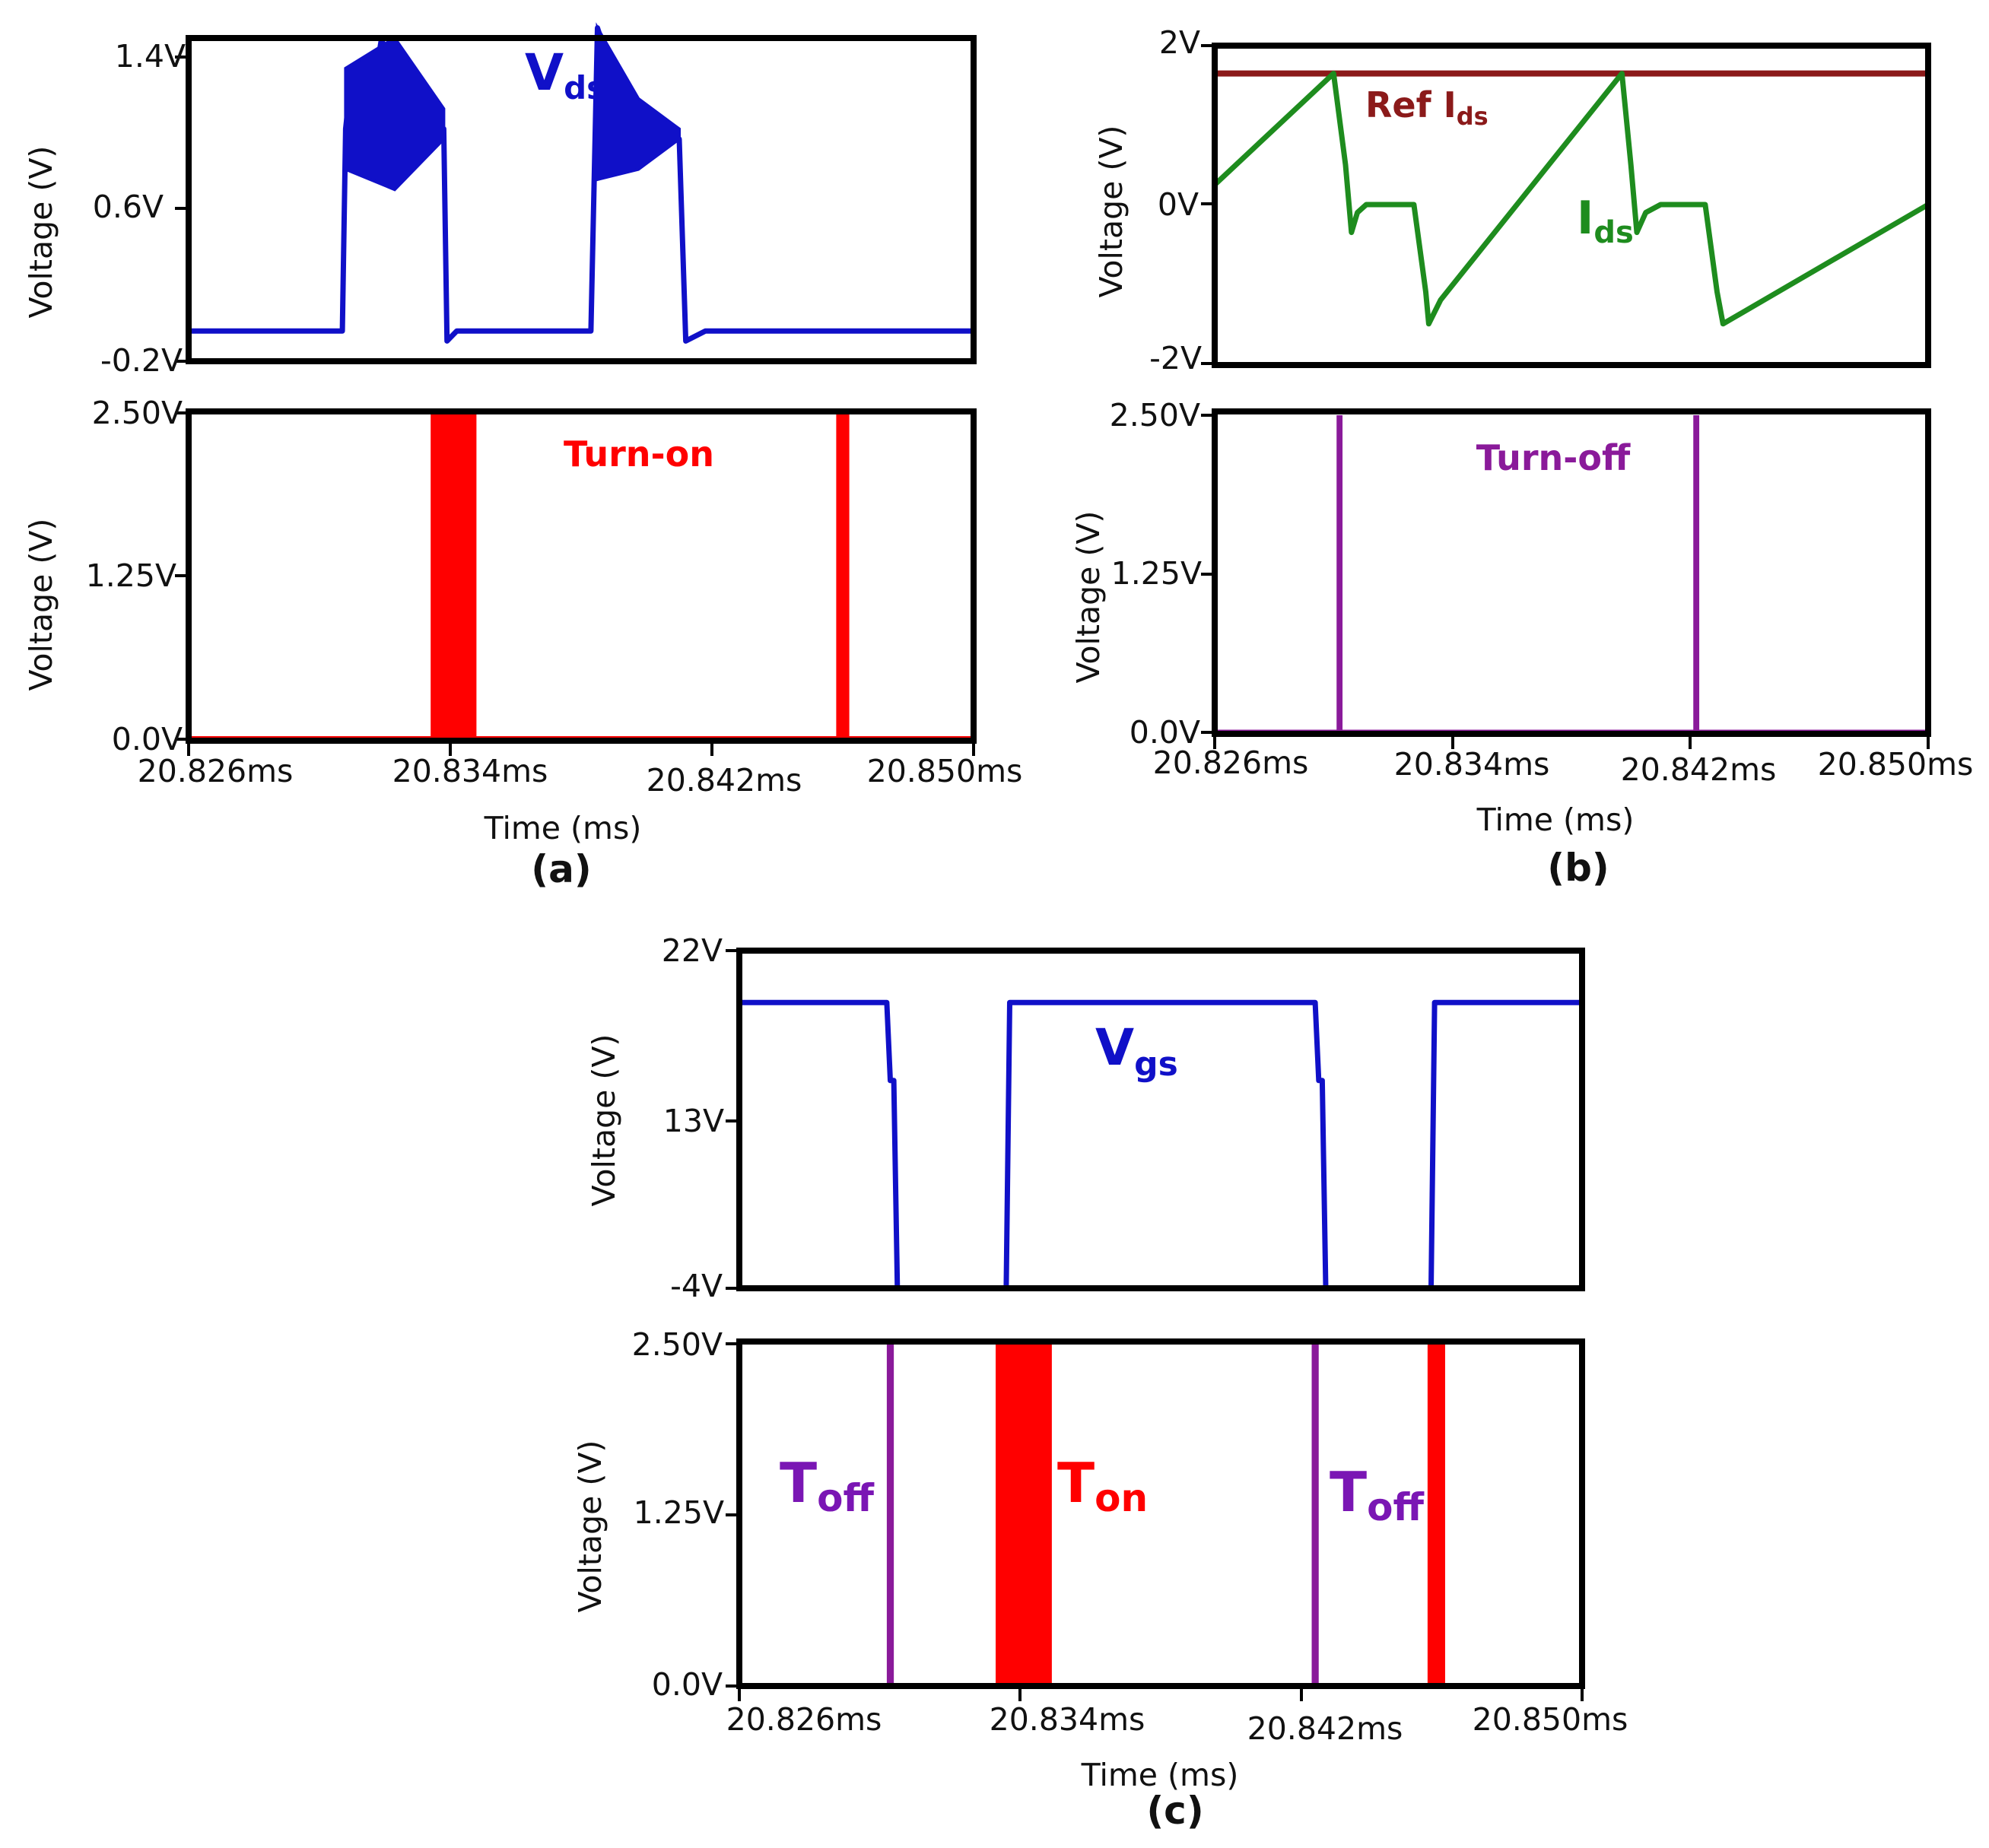 This screenshot has width=1989, height=1848. Describe the element at coordinates (1555, 820) in the screenshot. I see `b-bottom-xlabel: Time (ms)` at that location.